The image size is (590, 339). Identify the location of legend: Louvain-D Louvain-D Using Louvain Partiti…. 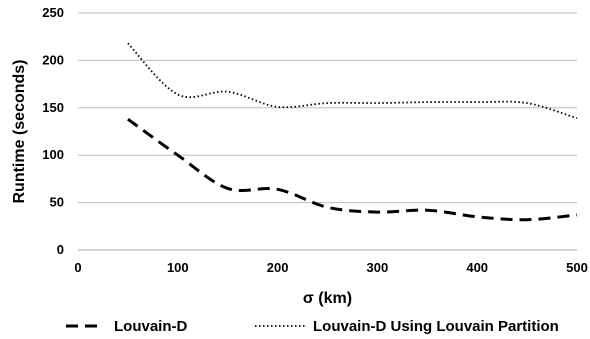
(312, 326).